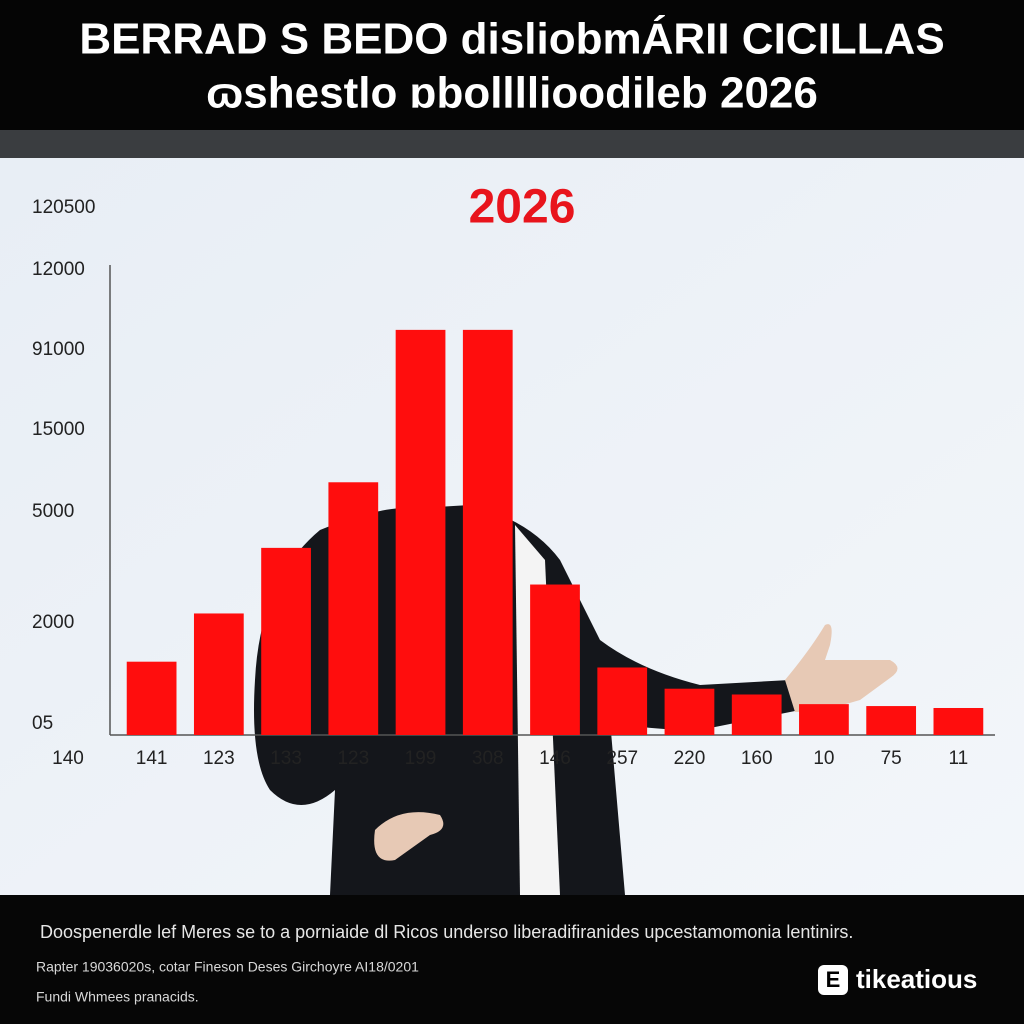  I want to click on x-tick-label: 199, so click(421, 758).